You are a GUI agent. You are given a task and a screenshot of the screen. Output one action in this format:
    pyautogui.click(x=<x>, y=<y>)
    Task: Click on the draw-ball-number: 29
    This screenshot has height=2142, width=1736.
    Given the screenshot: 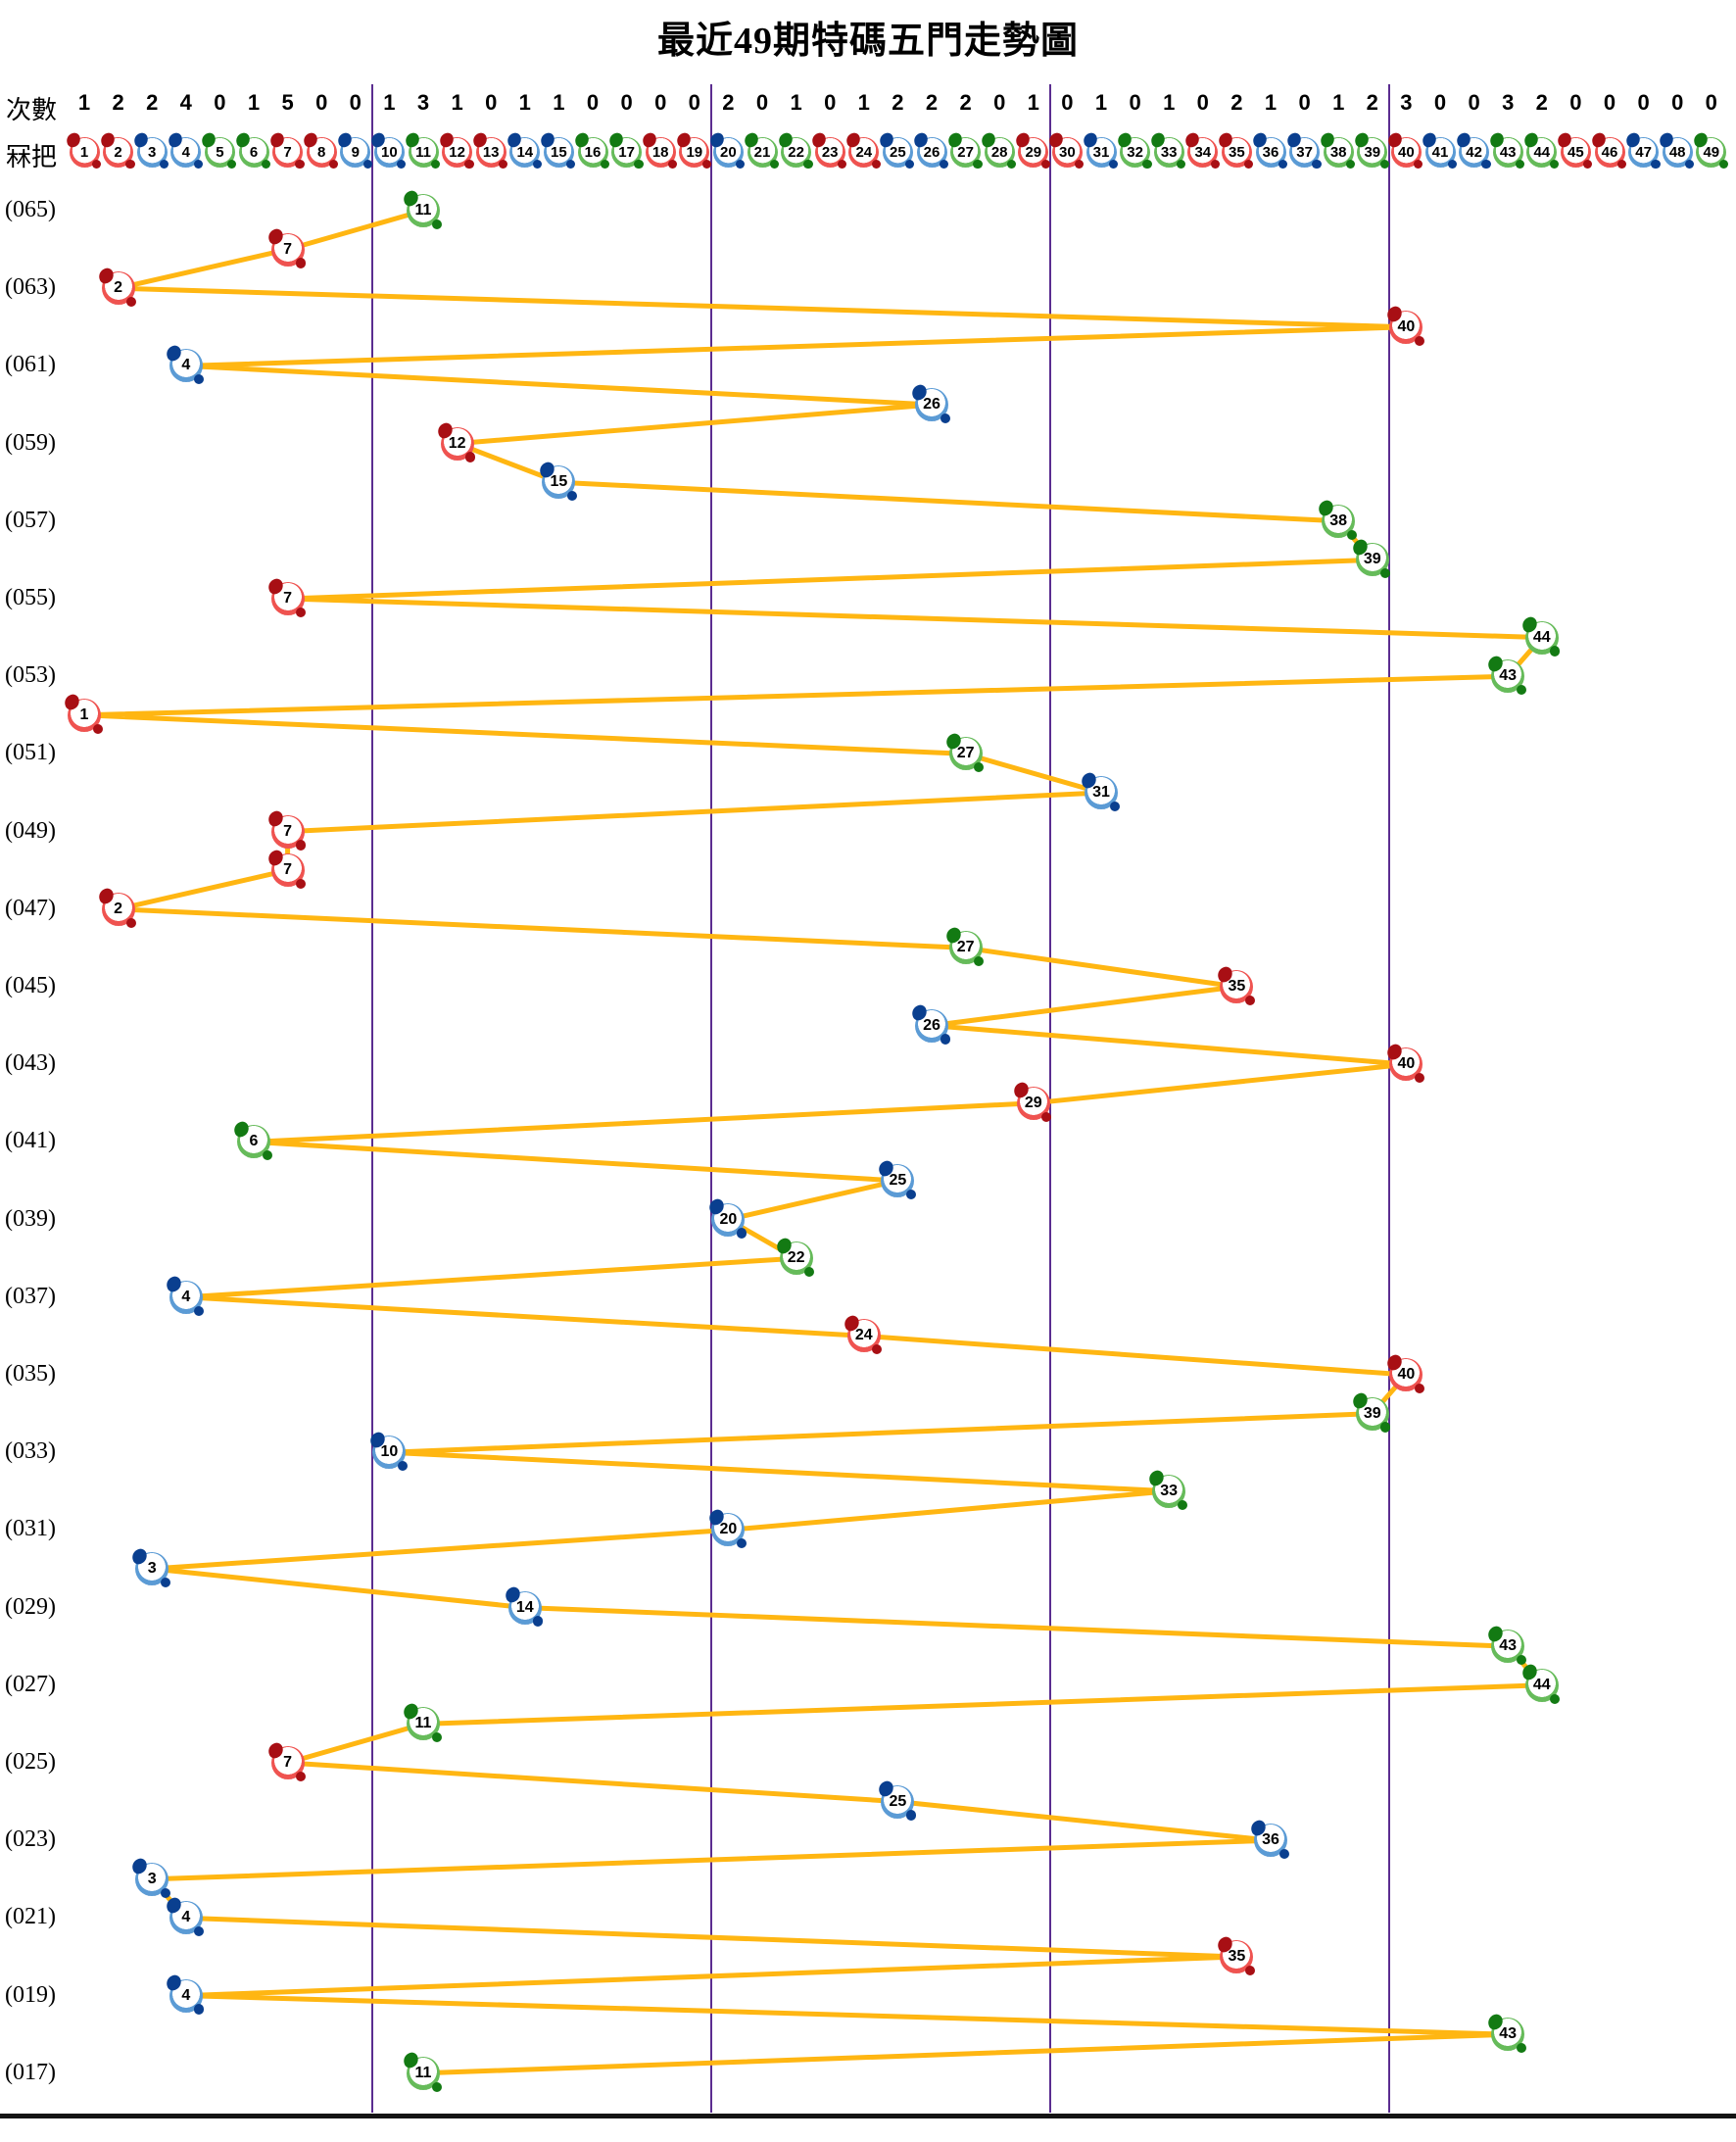 What is the action you would take?
    pyautogui.click(x=1033, y=1102)
    